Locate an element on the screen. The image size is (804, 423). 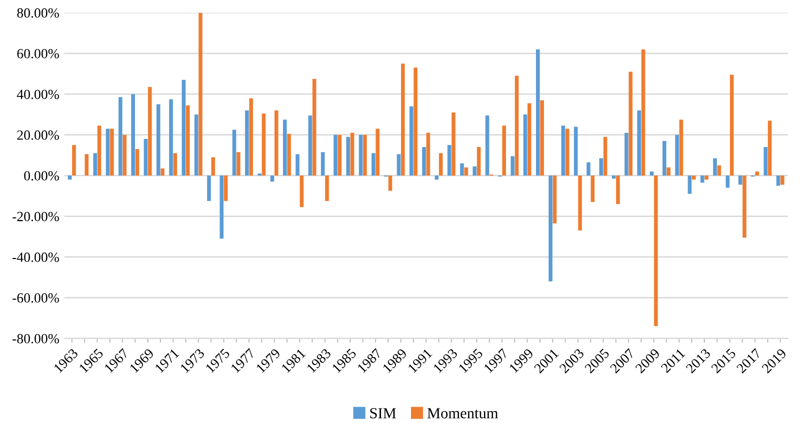
y-tick-label: -20.00% is located at coordinates (35, 217).